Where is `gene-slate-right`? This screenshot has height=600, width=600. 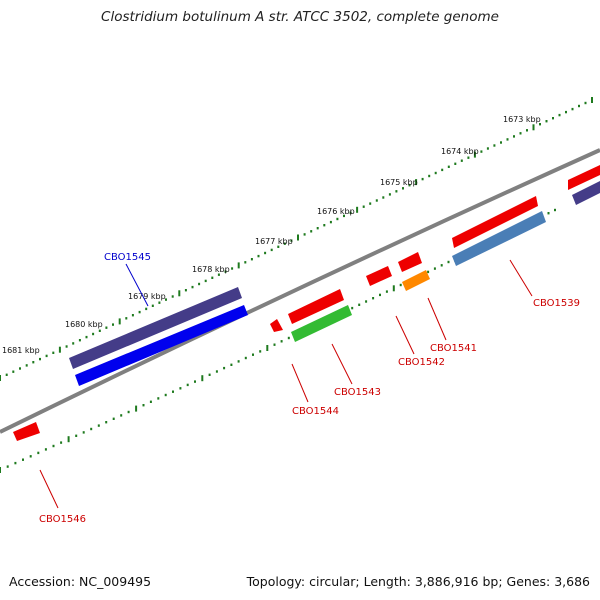 gene-slate-right is located at coordinates (586, 193).